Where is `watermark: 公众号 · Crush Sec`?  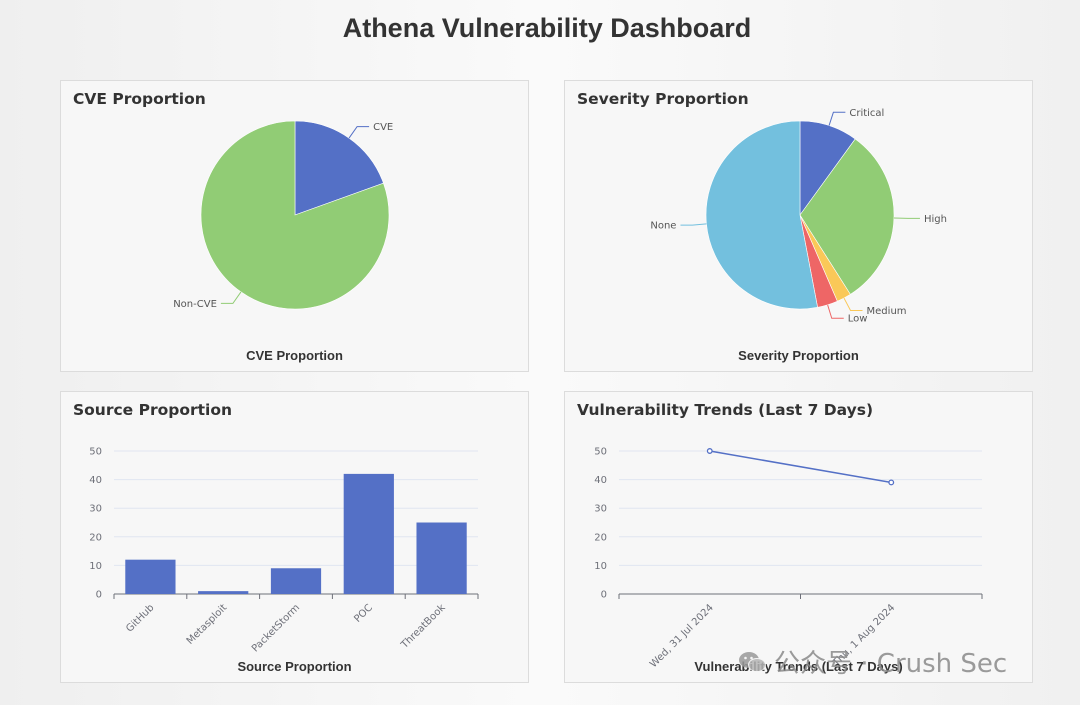
watermark: 公众号 · Crush Sec is located at coordinates (872, 661).